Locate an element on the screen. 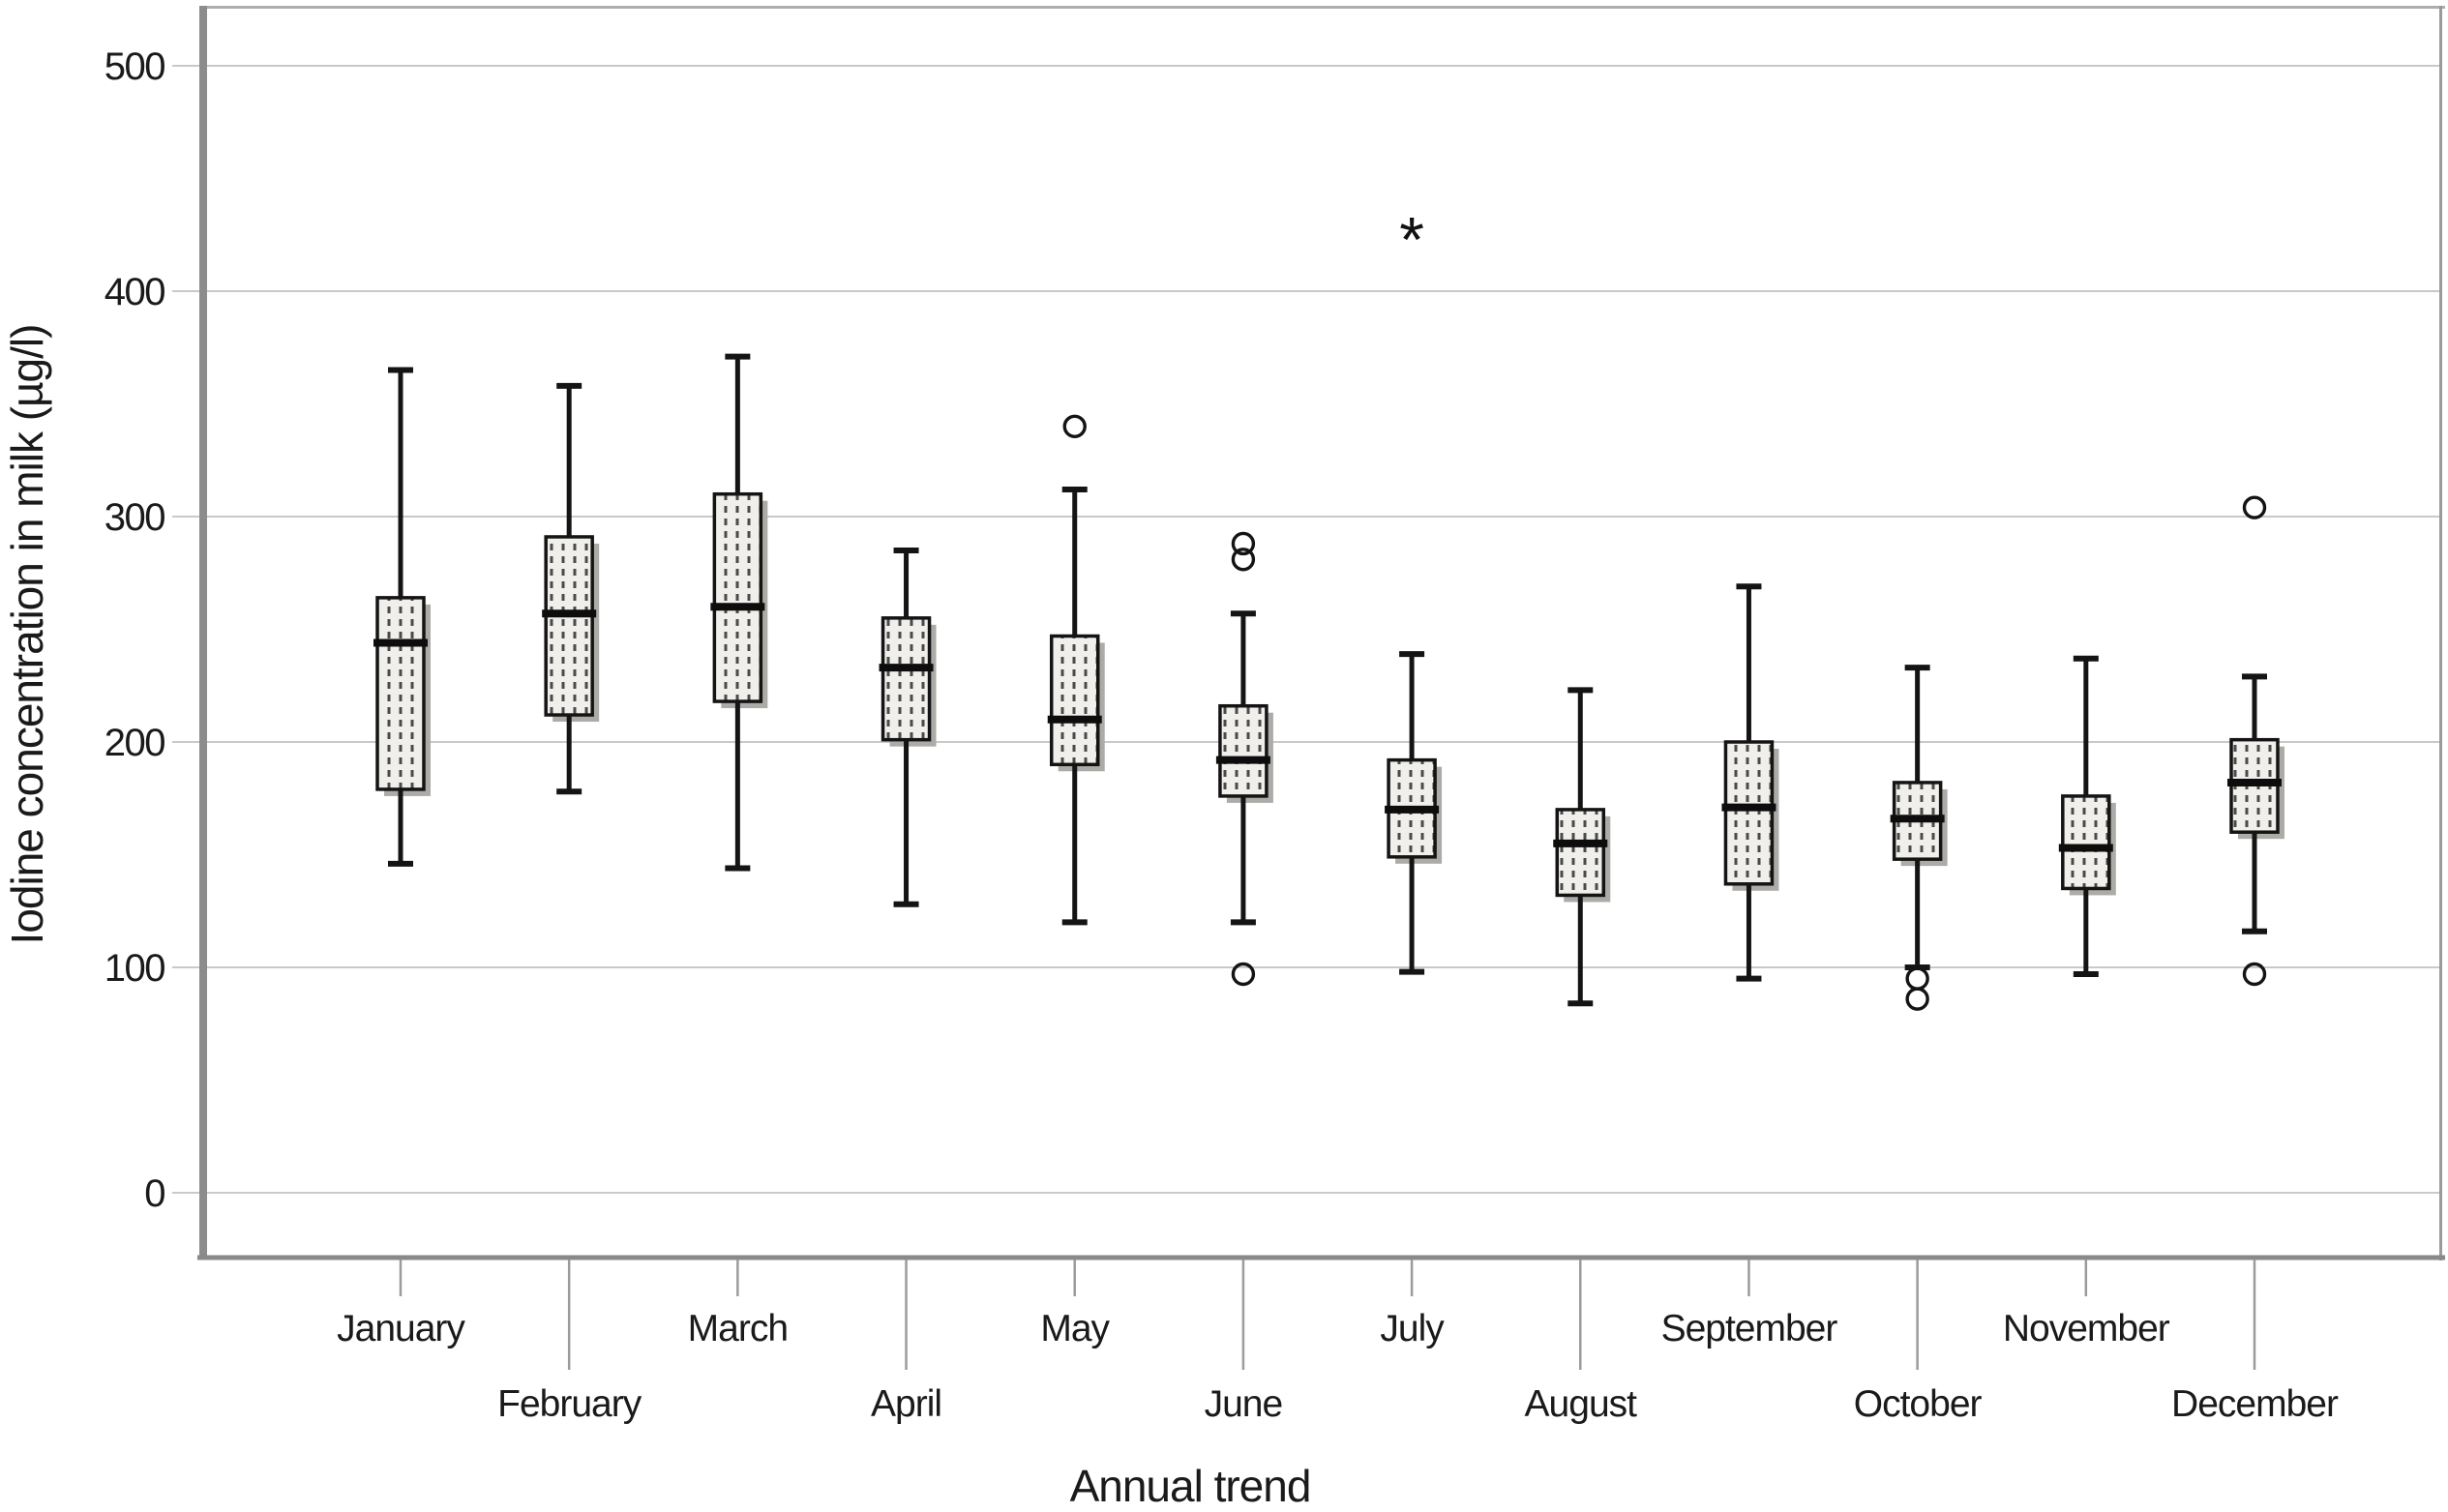 This screenshot has width=2448, height=1512. x-tick-label: July is located at coordinates (1412, 1328).